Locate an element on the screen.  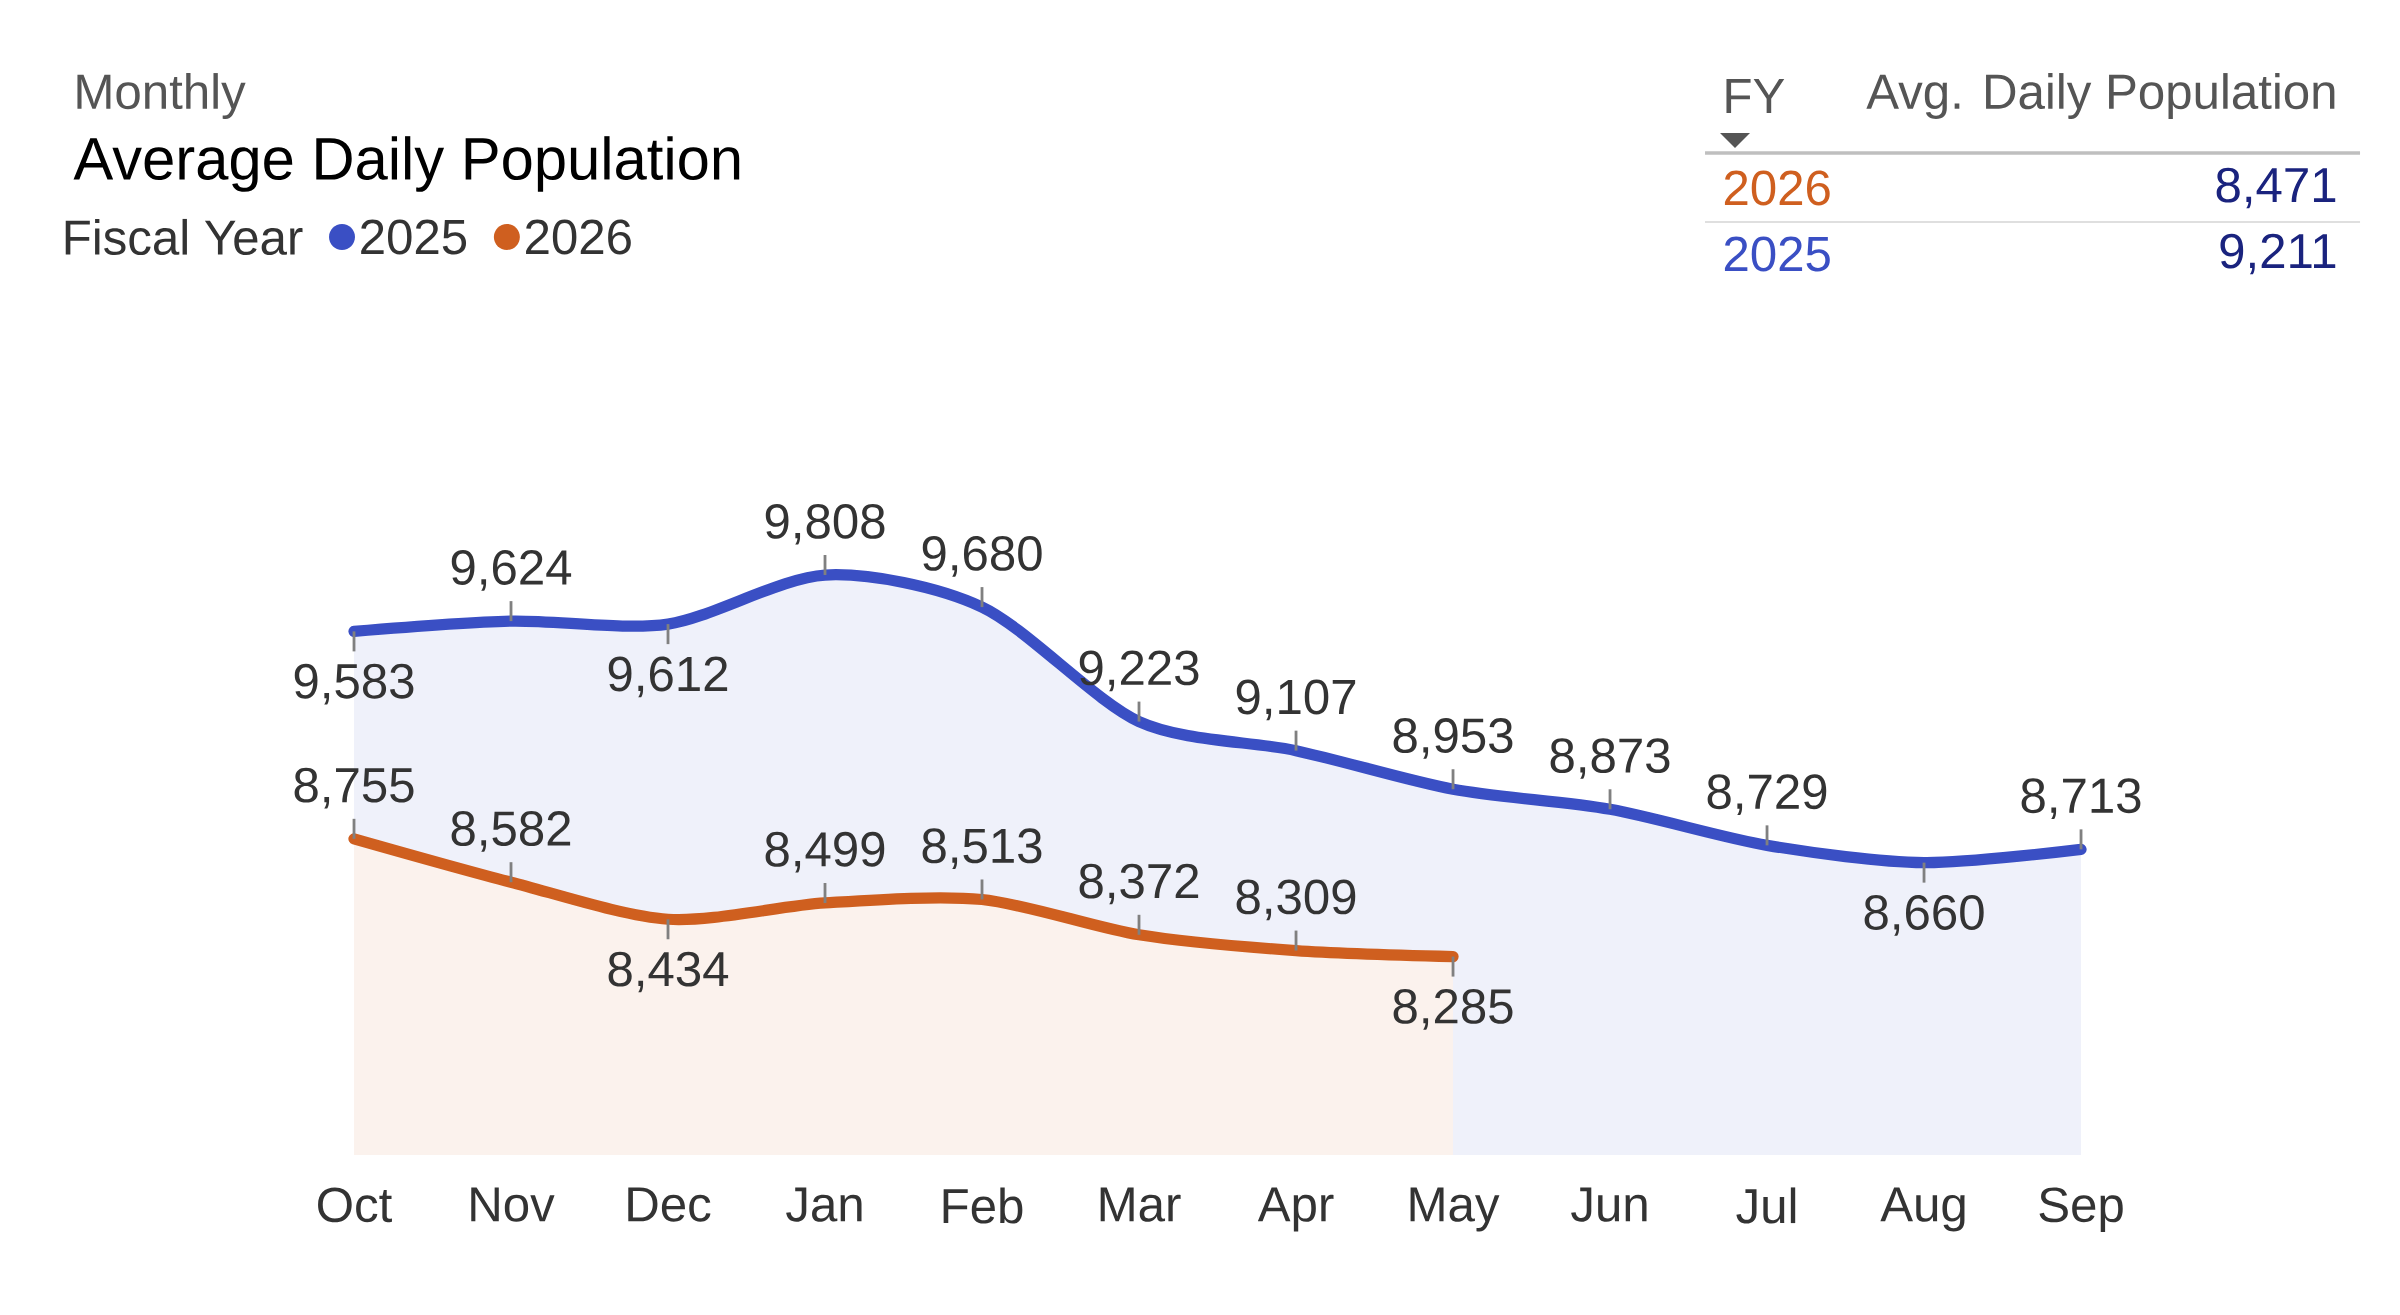
data-label: 9,680 is located at coordinates (982, 556).